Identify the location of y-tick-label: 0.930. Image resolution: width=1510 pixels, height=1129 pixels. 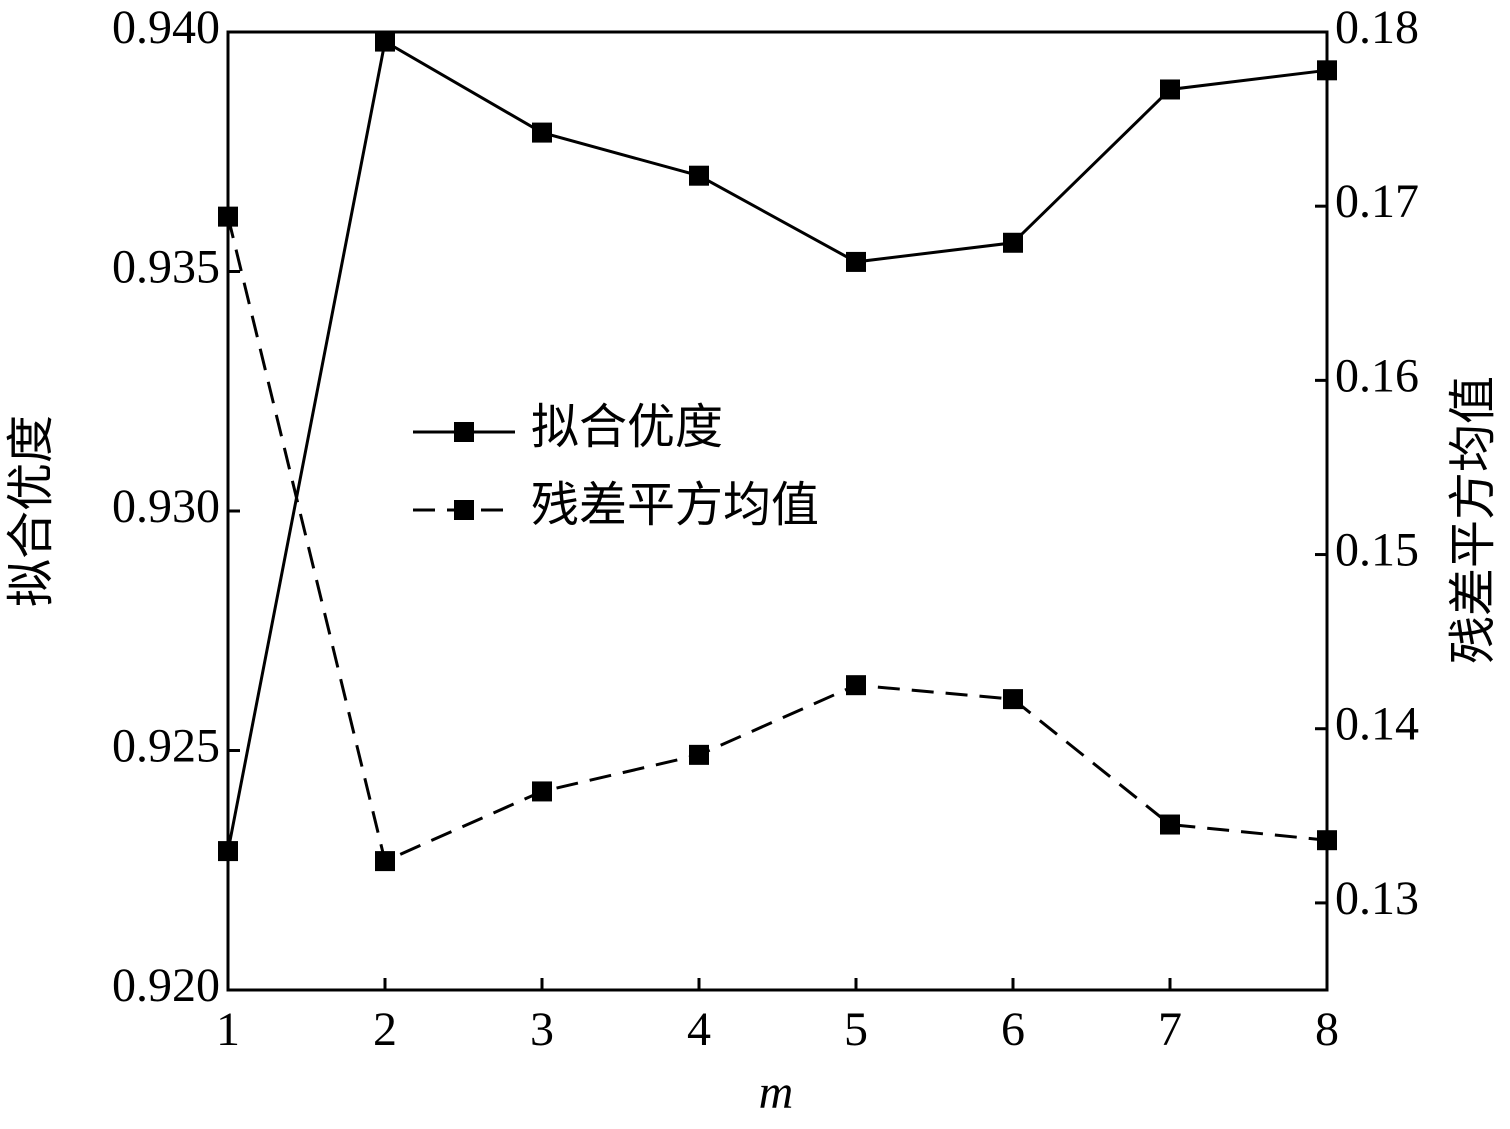
(166, 506).